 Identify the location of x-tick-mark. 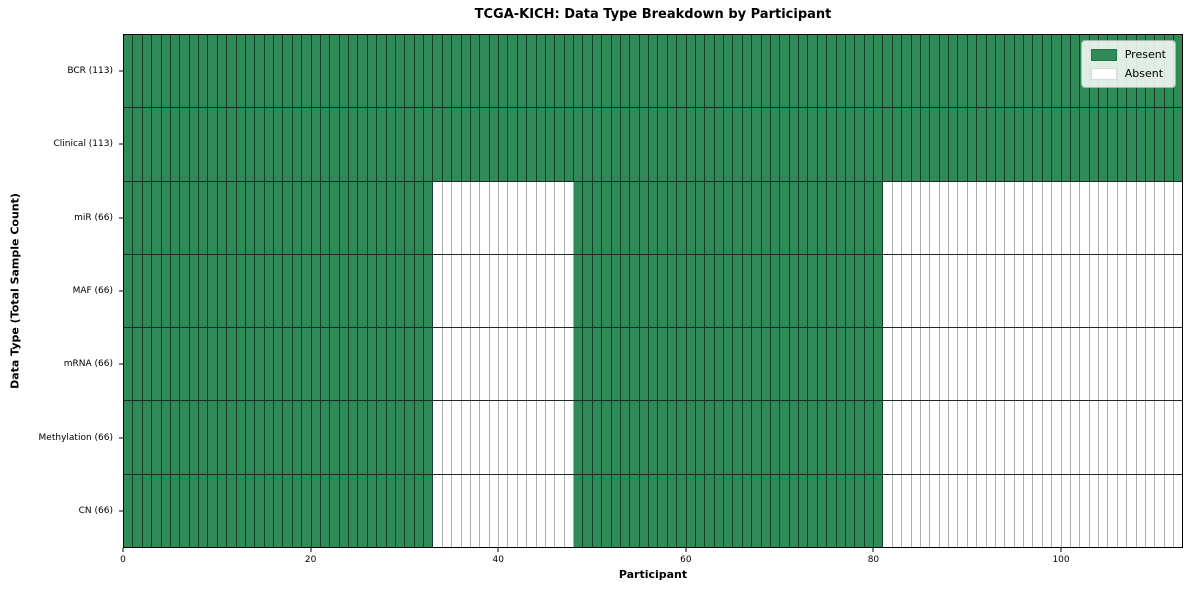
(686, 550).